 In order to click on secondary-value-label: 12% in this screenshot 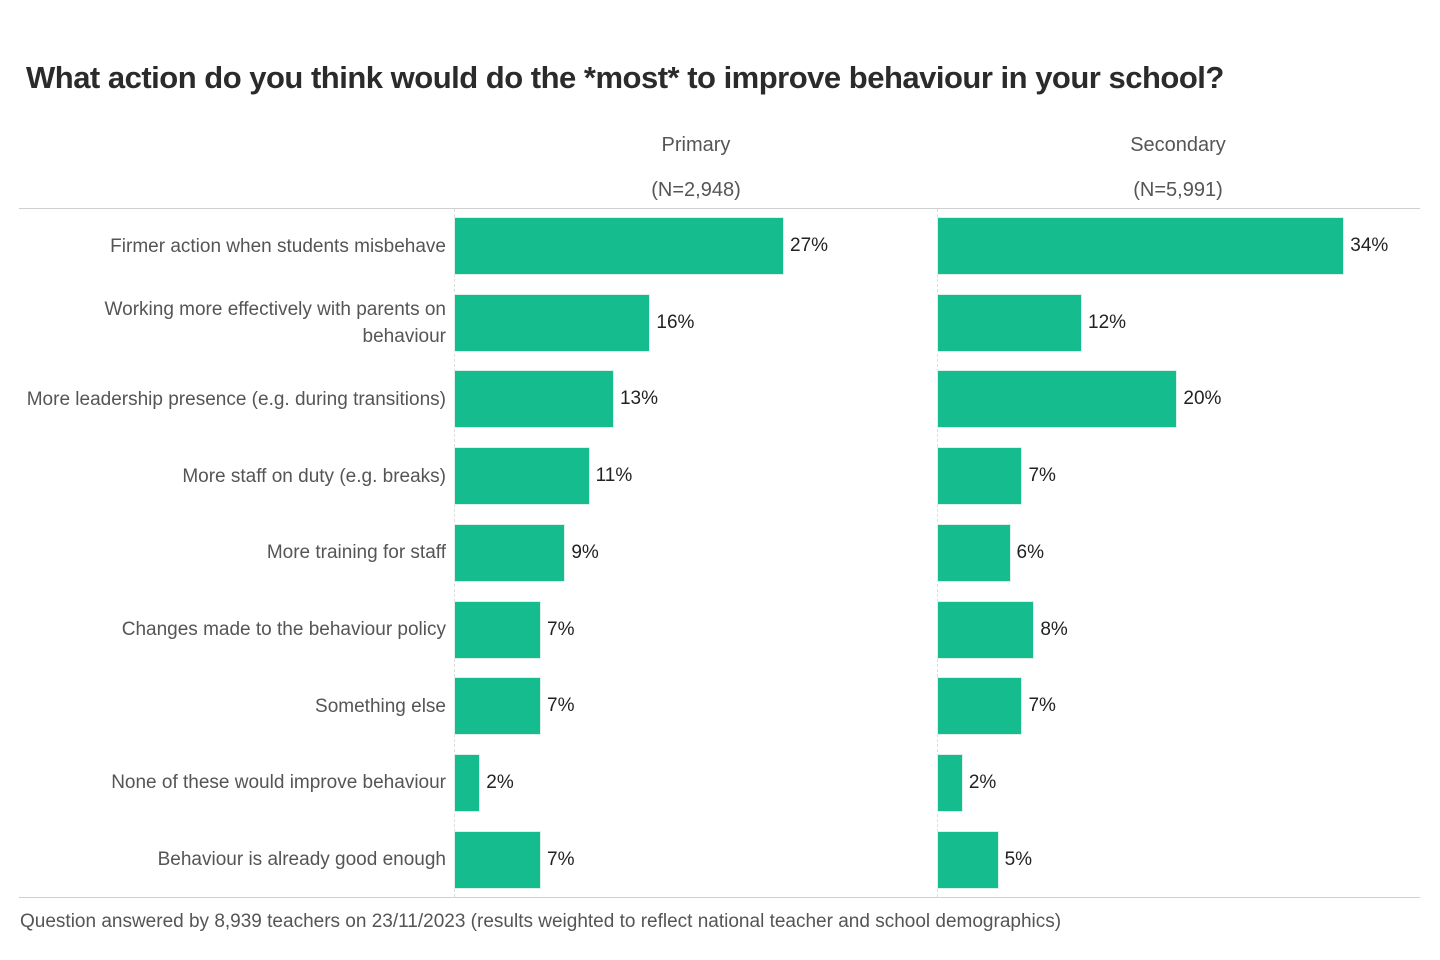, I will do `click(1107, 322)`.